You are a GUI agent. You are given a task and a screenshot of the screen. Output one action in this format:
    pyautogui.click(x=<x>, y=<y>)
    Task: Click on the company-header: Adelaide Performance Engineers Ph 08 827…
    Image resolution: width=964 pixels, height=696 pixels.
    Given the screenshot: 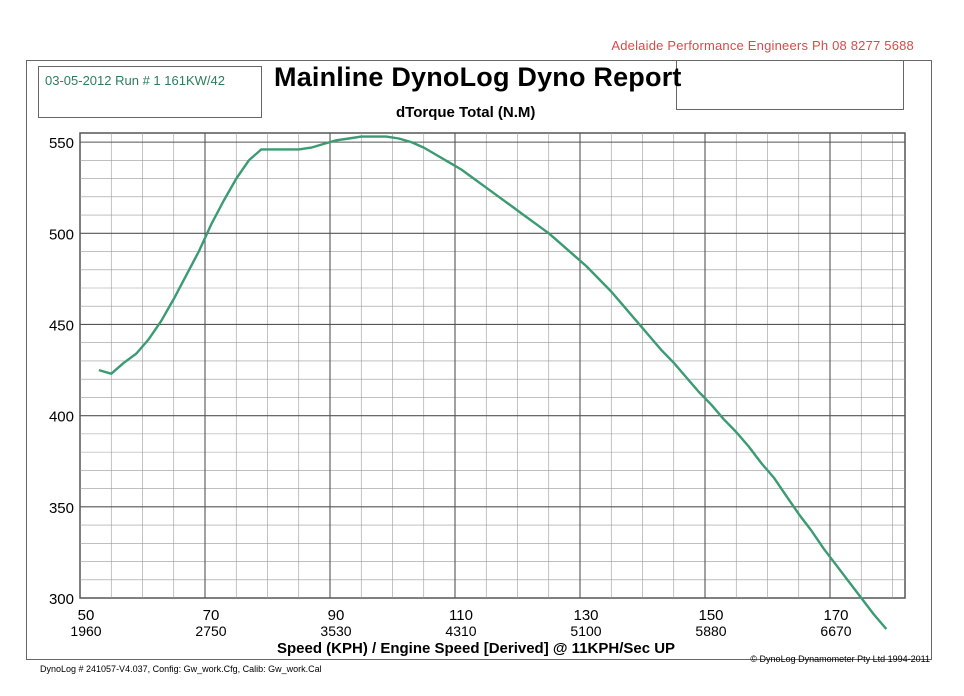 What is the action you would take?
    pyautogui.click(x=762, y=45)
    